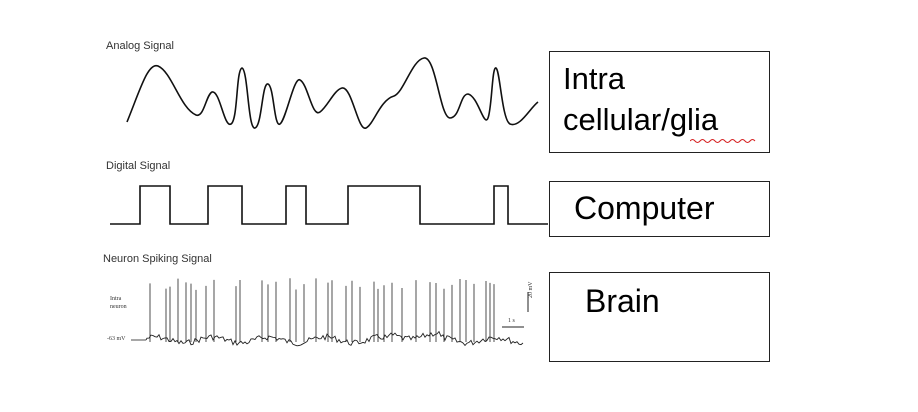 The height and width of the screenshot is (412, 918). What do you see at coordinates (641, 119) in the screenshot?
I see `analog-box-line2: cellular/glia` at bounding box center [641, 119].